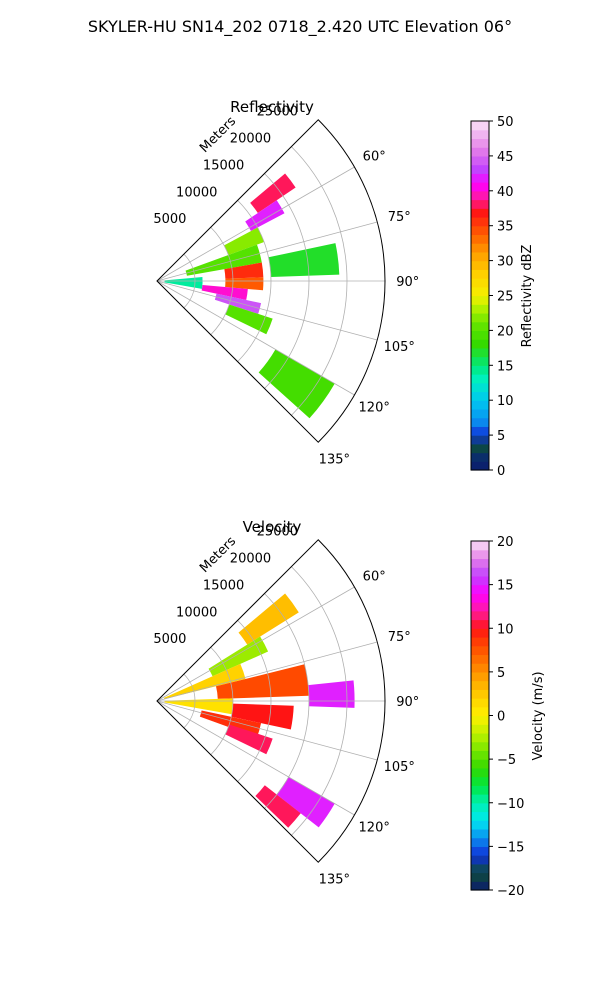 The image size is (600, 1000). Describe the element at coordinates (250, 559) in the screenshot. I see `range-tick-label: 20000` at that location.